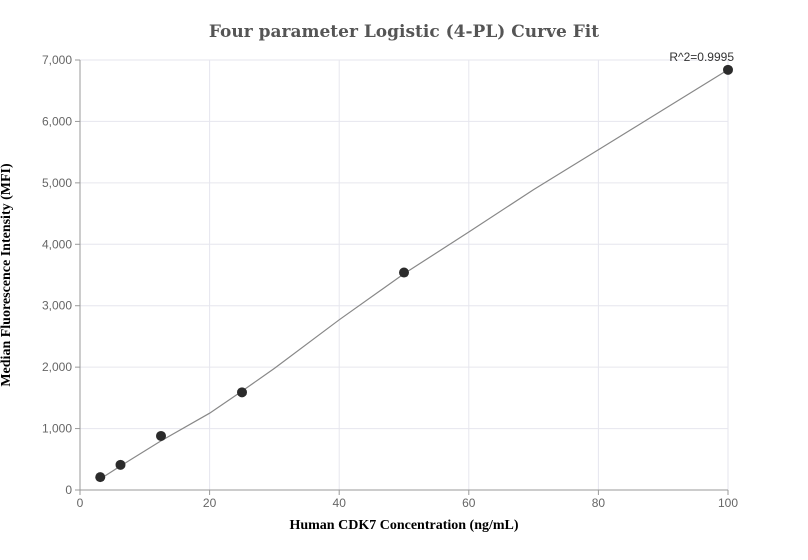  What do you see at coordinates (68, 490) in the screenshot?
I see `y-tick-label: 0` at bounding box center [68, 490].